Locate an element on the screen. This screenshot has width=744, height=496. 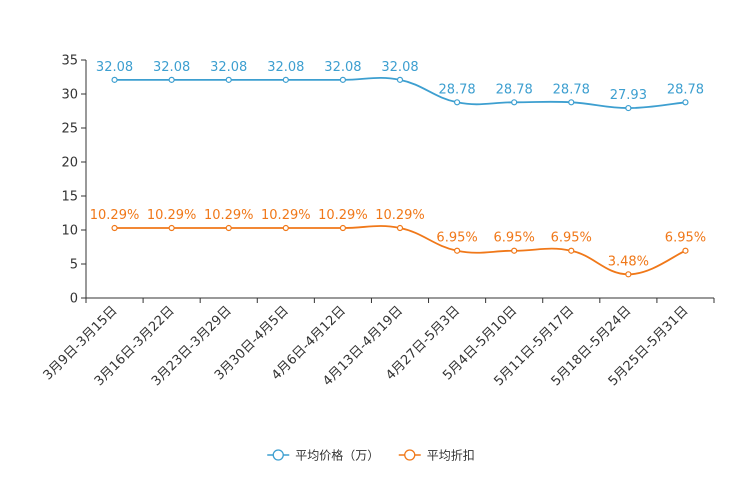
y-tick-label: 25 is located at coordinates (69, 129).